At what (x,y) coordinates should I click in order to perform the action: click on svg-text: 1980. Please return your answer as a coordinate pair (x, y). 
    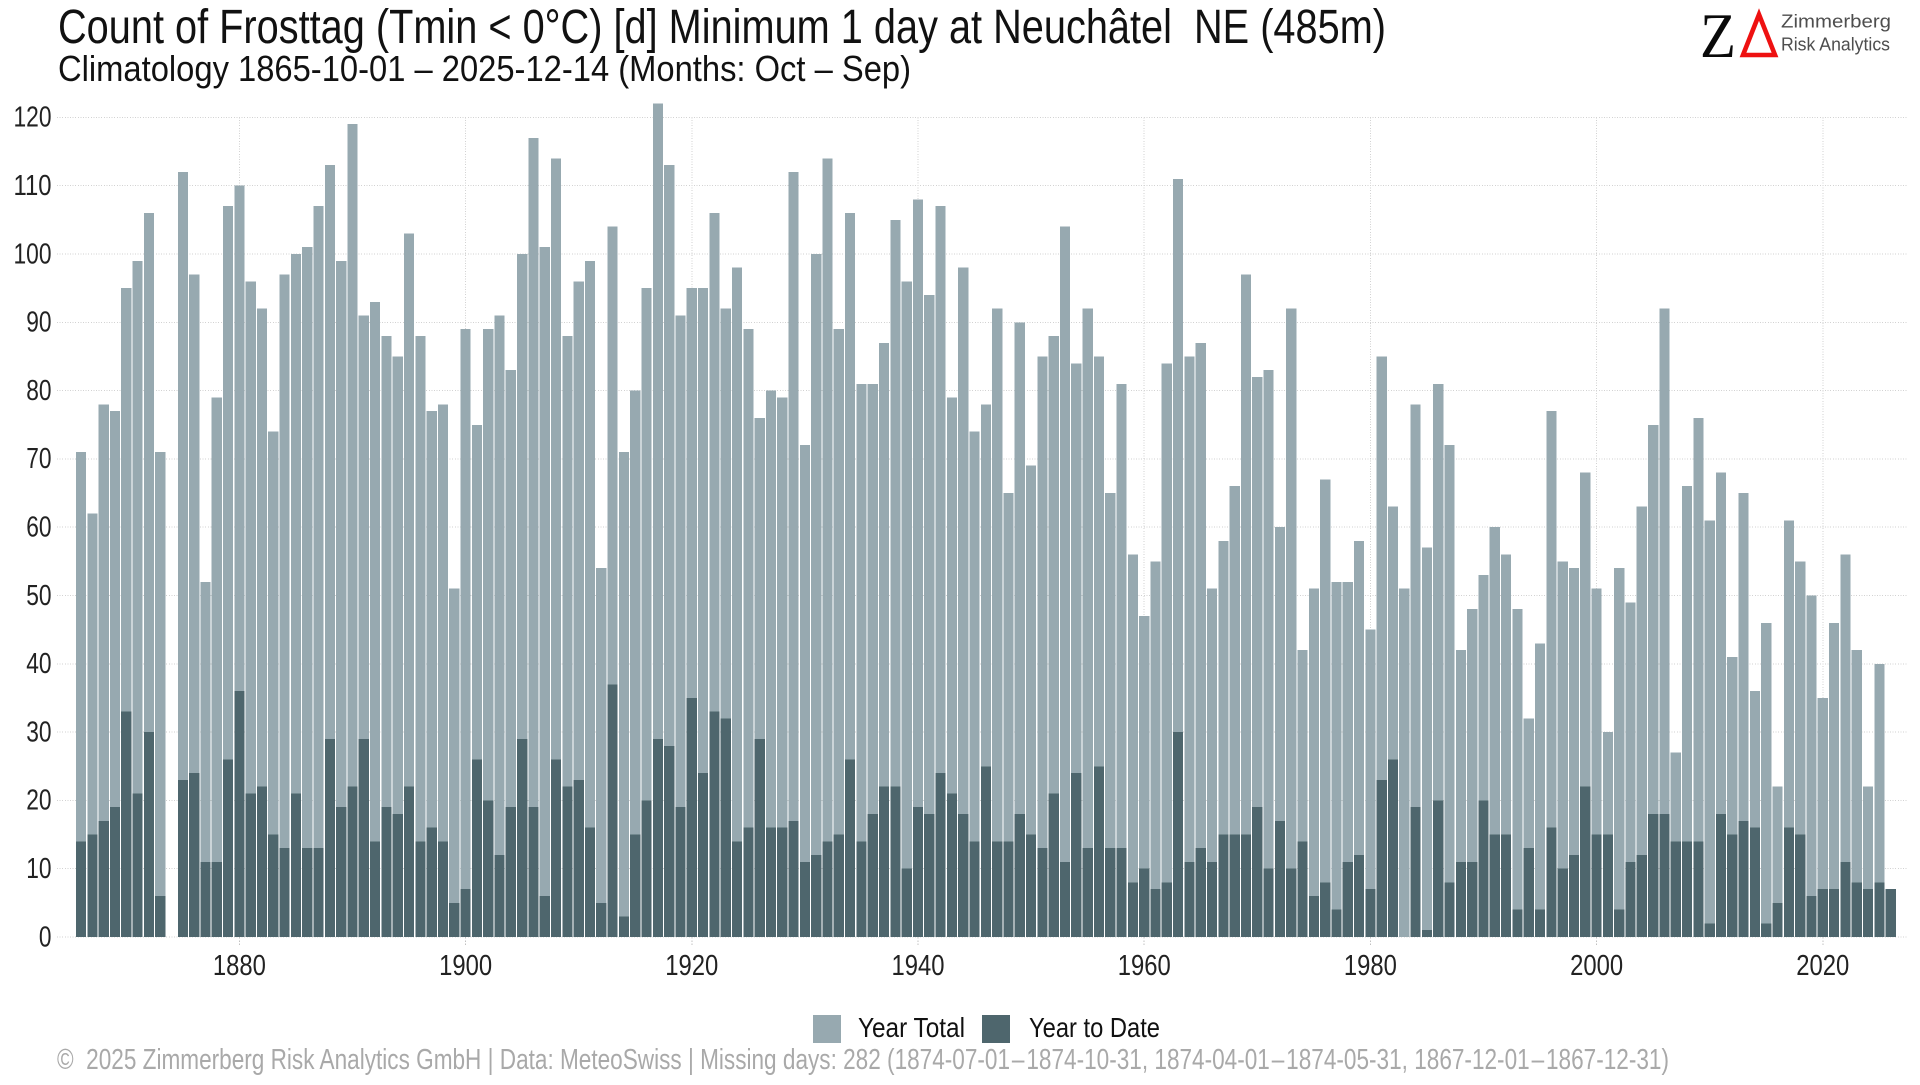
    Looking at the image, I should click on (1370, 966).